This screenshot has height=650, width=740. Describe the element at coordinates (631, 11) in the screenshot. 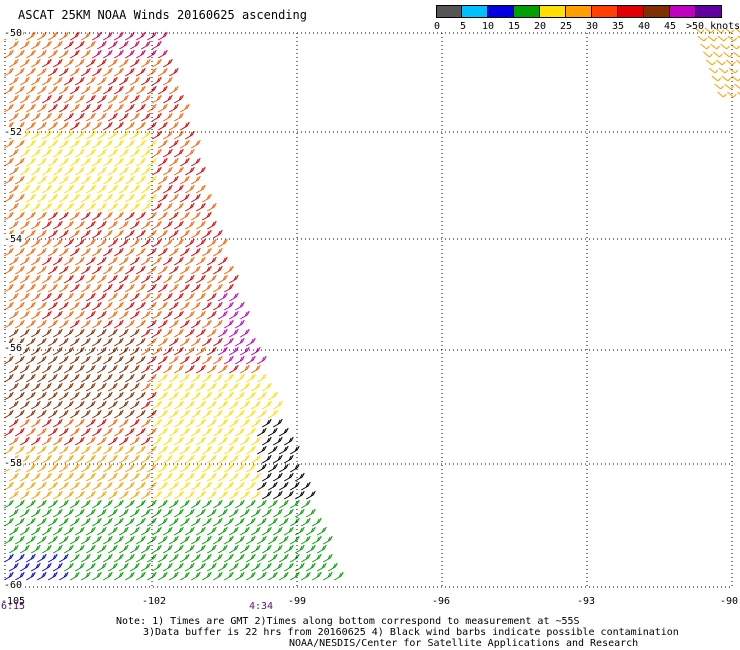

I see `colorbar-segment` at that location.